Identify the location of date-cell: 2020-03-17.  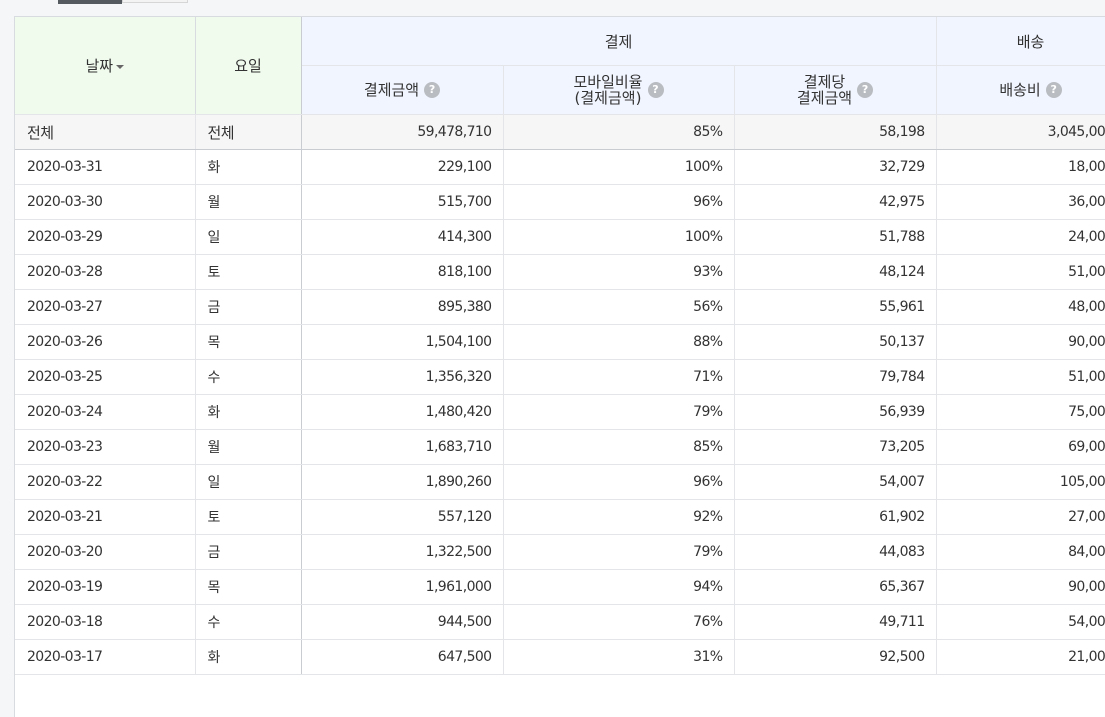
(105, 657).